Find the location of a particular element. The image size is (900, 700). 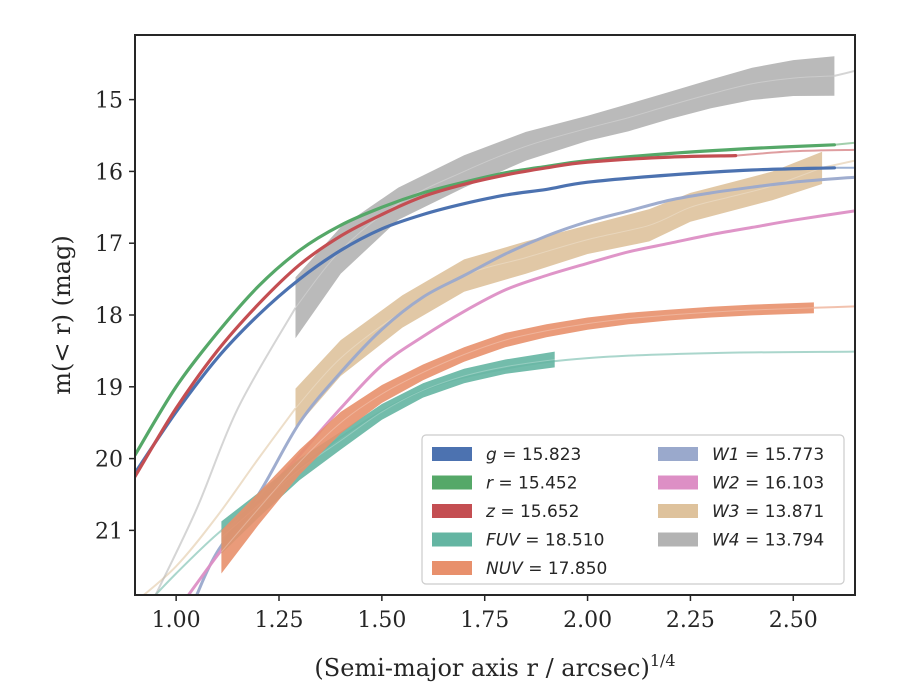

legend-swatch-nuv is located at coordinates (452, 568).